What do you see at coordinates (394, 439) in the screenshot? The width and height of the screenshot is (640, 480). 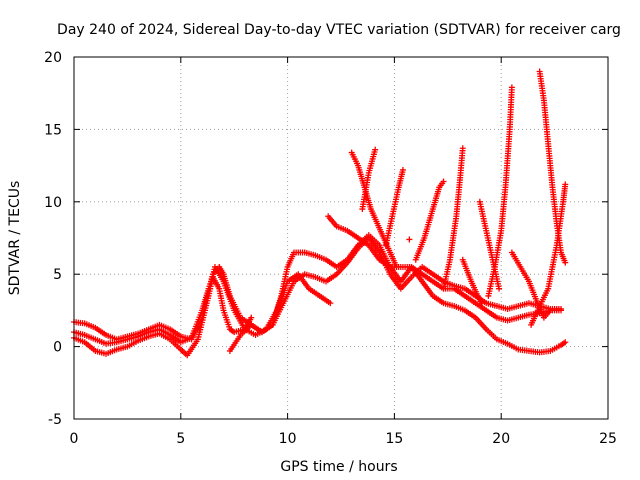 I see `x-tick-label: 15` at bounding box center [394, 439].